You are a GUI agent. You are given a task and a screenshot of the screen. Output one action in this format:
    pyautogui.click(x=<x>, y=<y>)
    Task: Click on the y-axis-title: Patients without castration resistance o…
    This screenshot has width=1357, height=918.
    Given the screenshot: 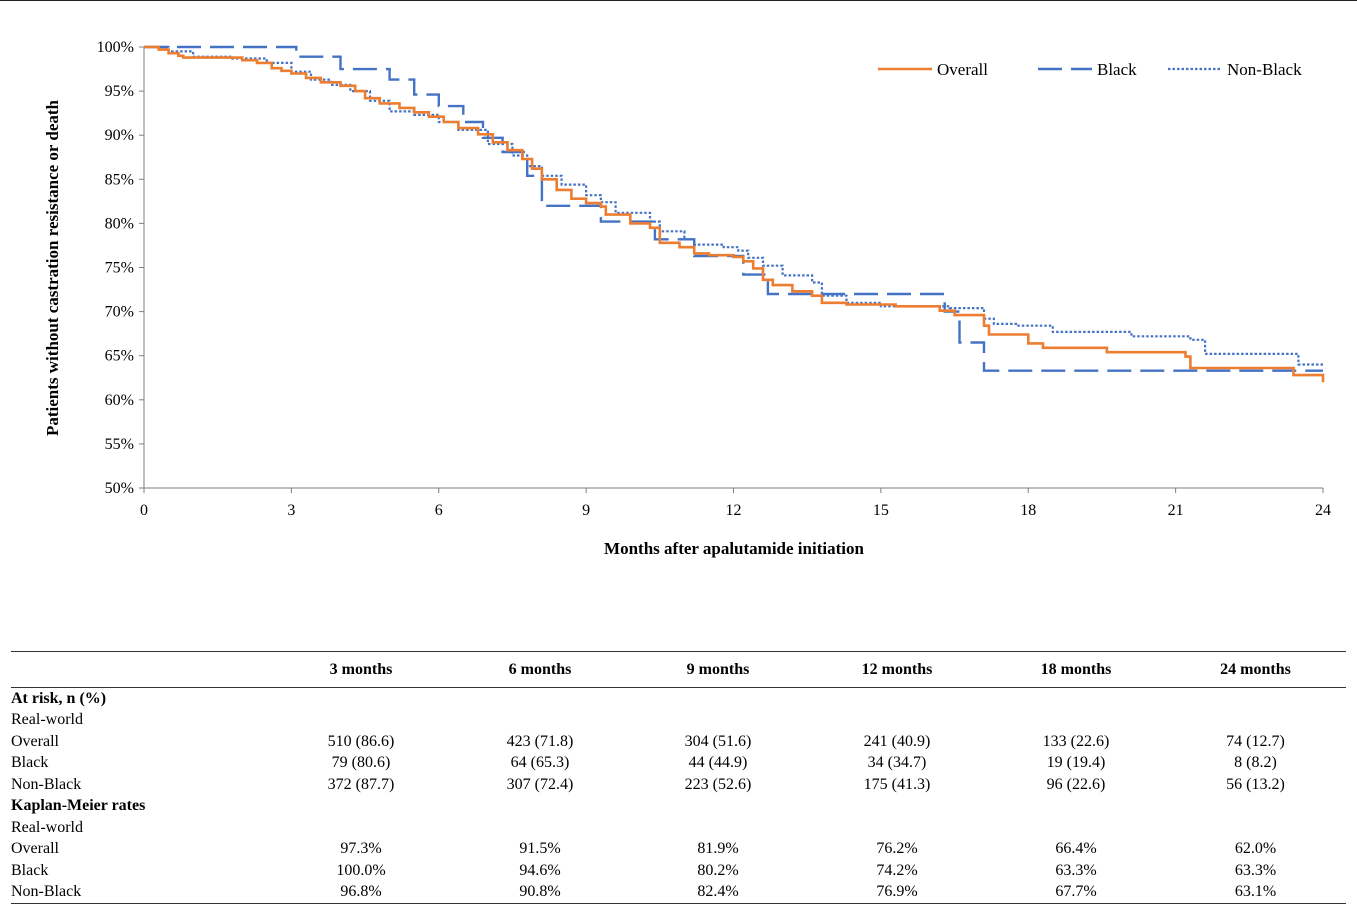 What is the action you would take?
    pyautogui.click(x=52, y=267)
    